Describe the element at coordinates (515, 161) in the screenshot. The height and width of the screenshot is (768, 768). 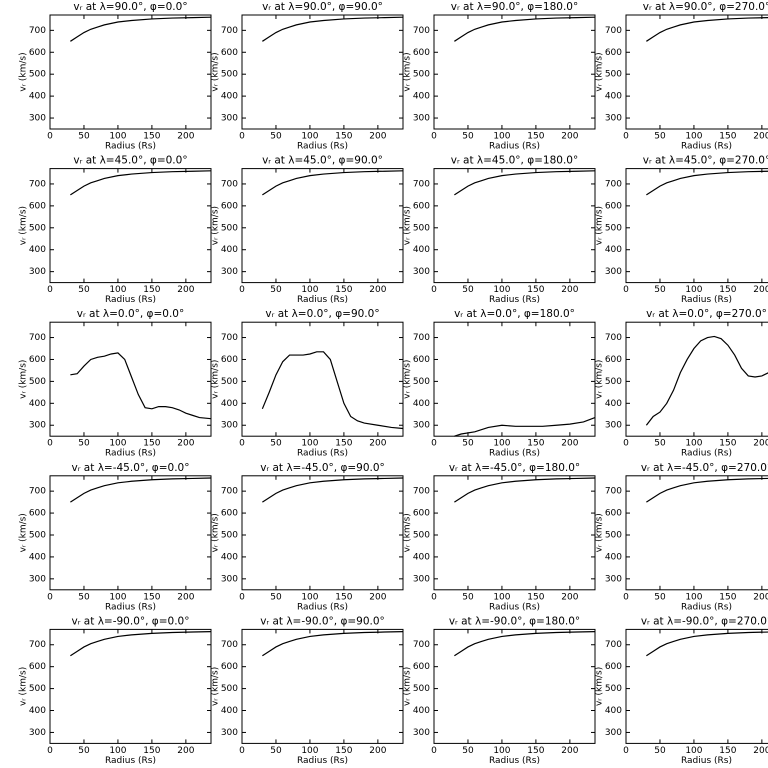
I see `panel-title: vᵣ at λ=45.0°, φ=180.0°` at that location.